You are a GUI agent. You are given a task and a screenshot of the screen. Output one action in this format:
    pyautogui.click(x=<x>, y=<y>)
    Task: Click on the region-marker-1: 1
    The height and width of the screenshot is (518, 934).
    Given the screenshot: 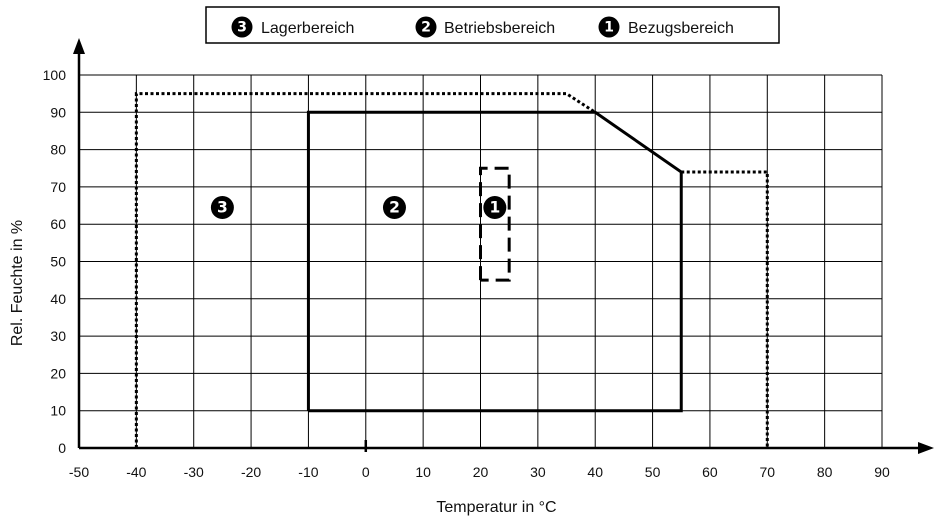 What is the action you would take?
    pyautogui.click(x=495, y=208)
    